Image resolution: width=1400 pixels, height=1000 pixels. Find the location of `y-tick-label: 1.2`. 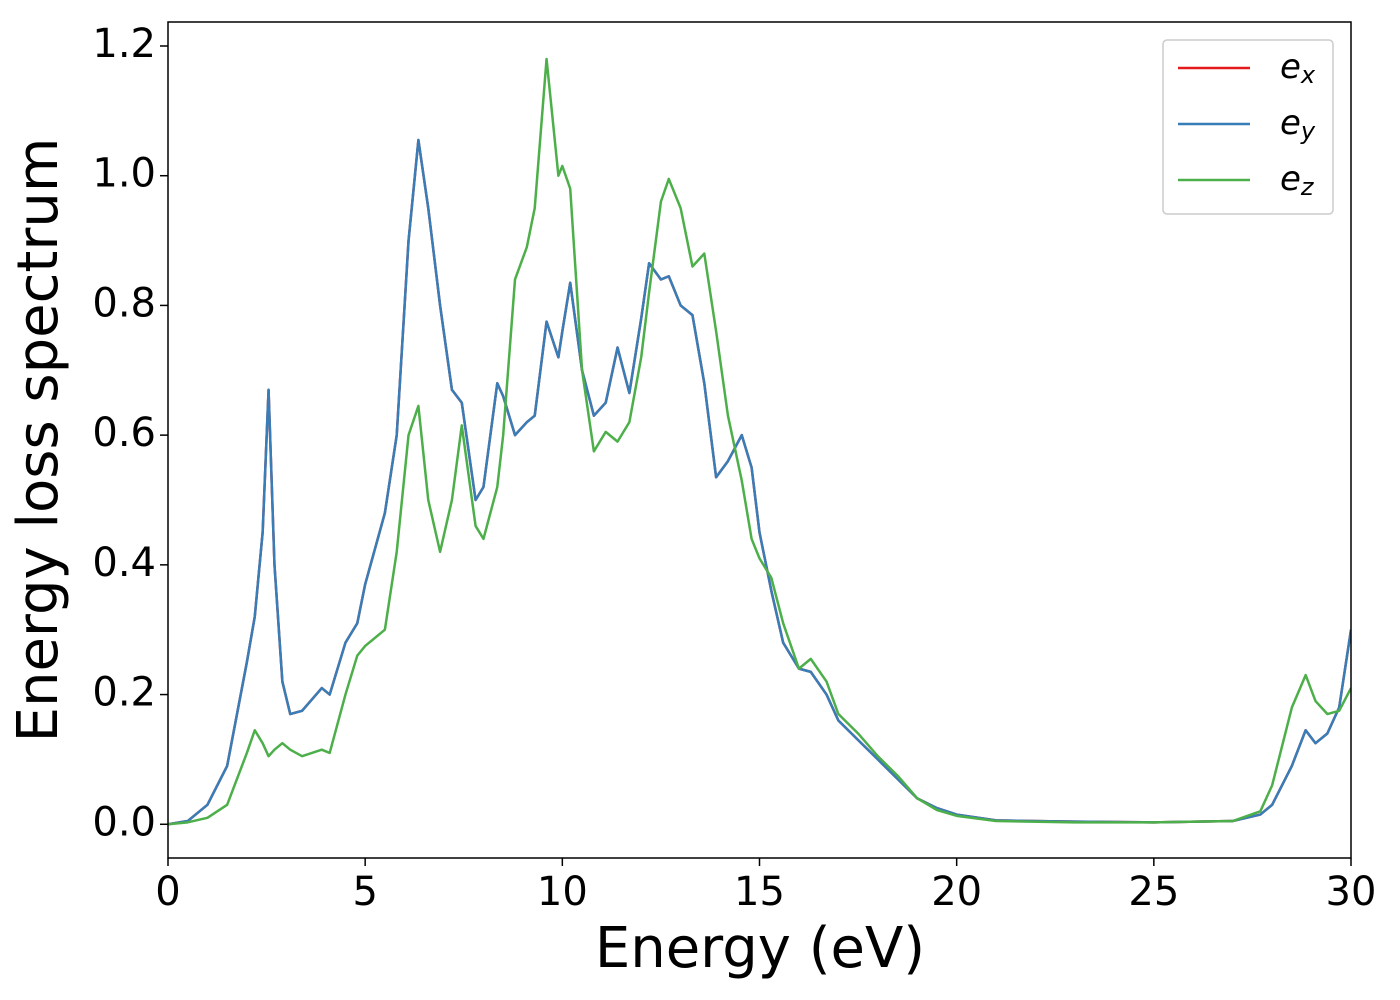

y-tick-label: 1.2 is located at coordinates (124, 44).